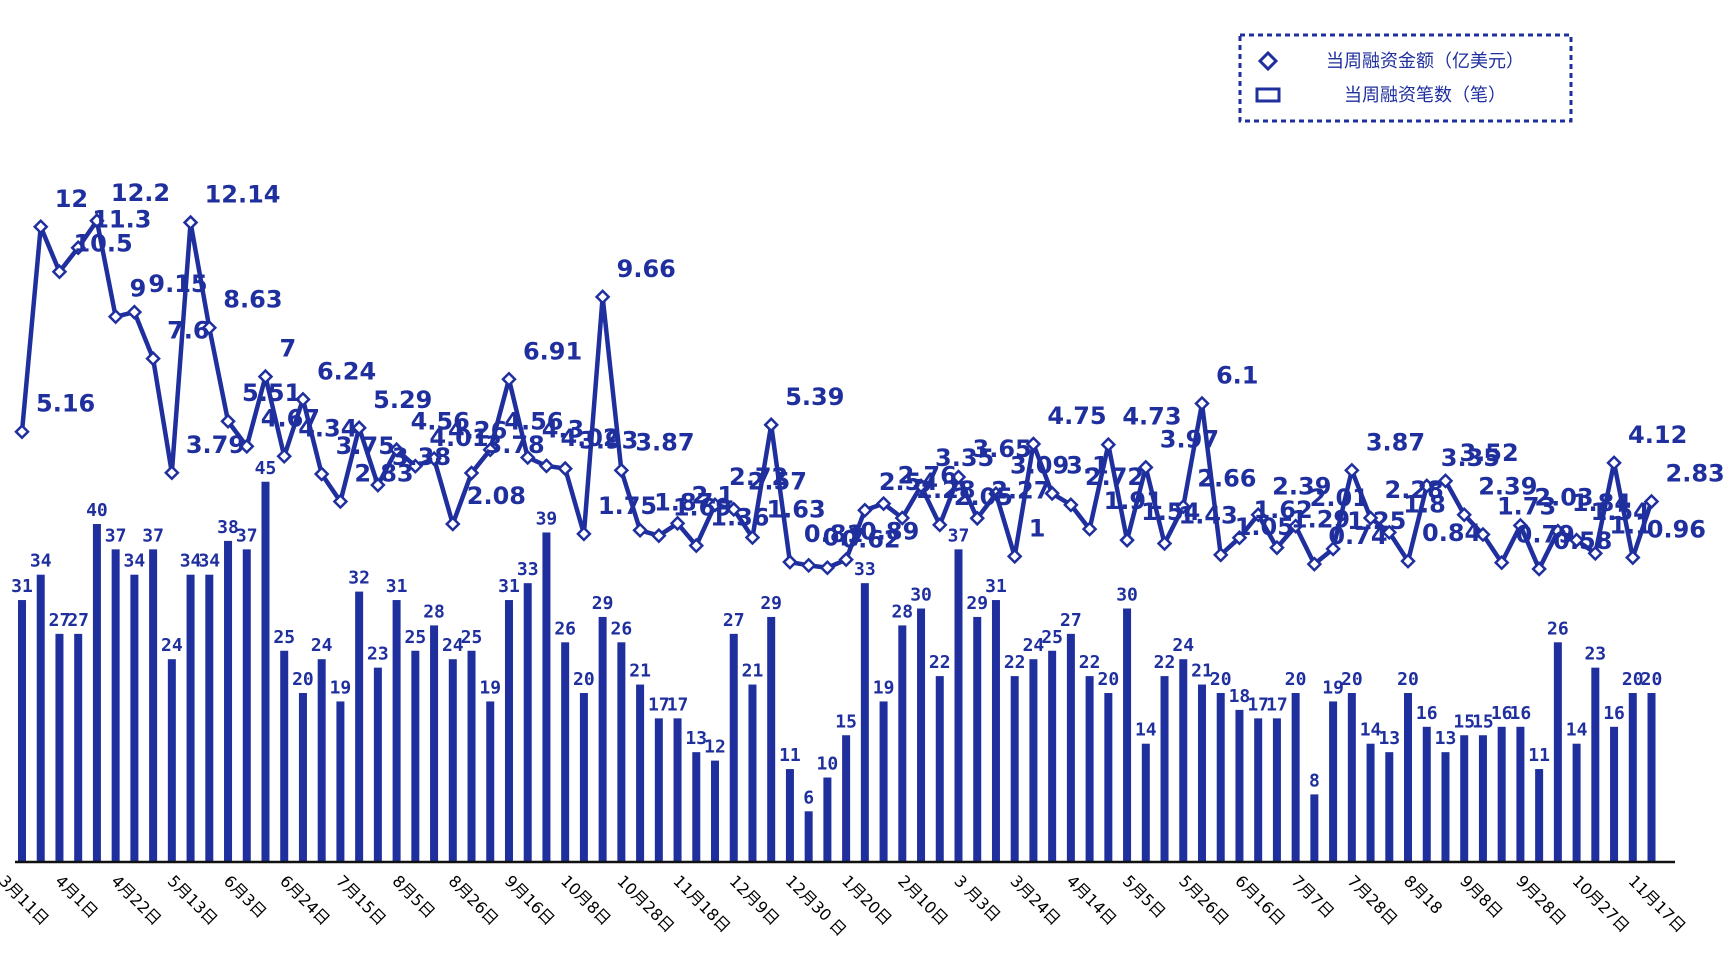  Describe the element at coordinates (121, 220) in the screenshot. I see `line-label: 11.3` at that location.